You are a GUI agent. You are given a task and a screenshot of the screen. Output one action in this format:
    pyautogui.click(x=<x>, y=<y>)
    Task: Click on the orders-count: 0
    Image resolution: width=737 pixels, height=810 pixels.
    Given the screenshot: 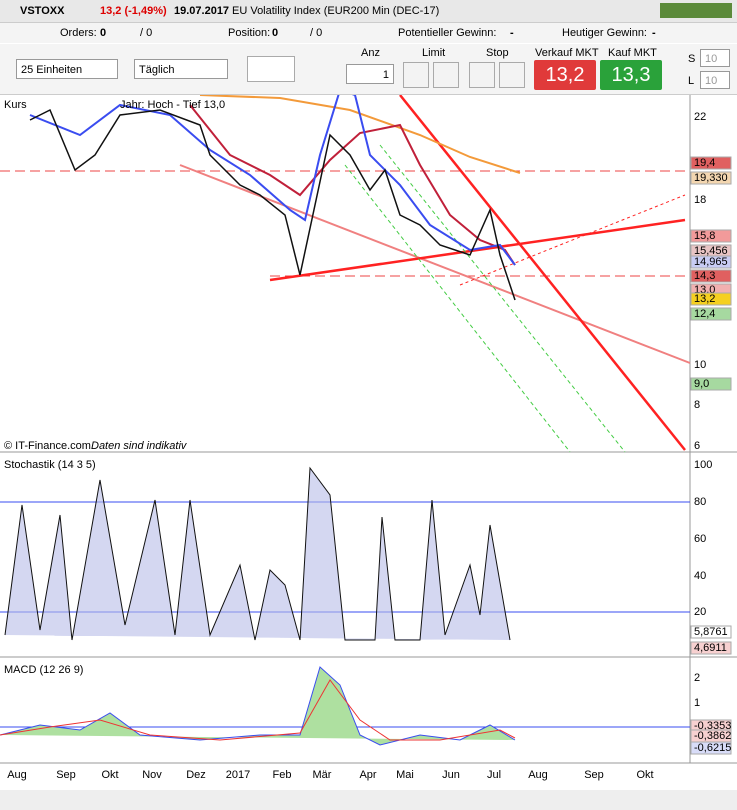 What is the action you would take?
    pyautogui.click(x=103, y=33)
    